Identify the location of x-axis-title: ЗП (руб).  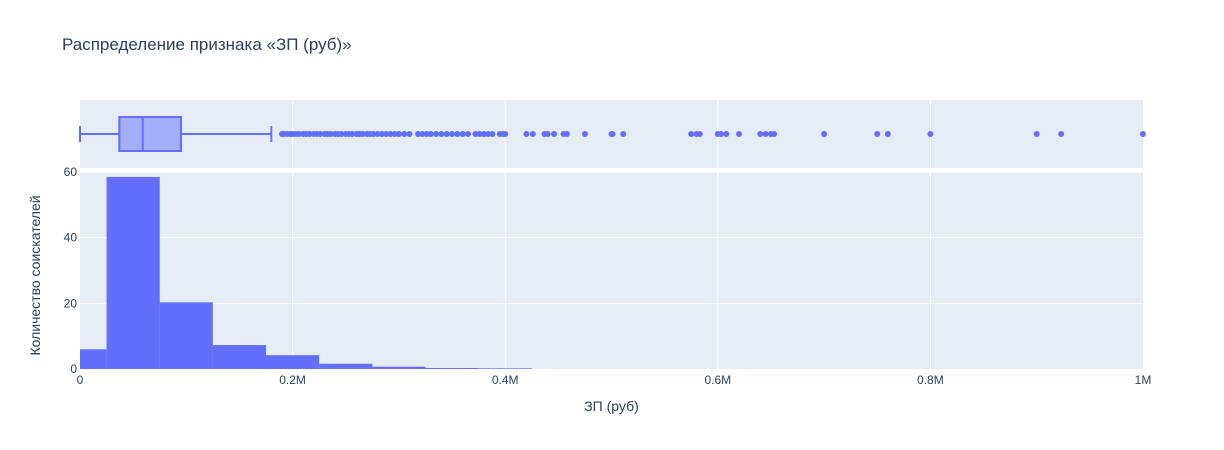
(611, 406).